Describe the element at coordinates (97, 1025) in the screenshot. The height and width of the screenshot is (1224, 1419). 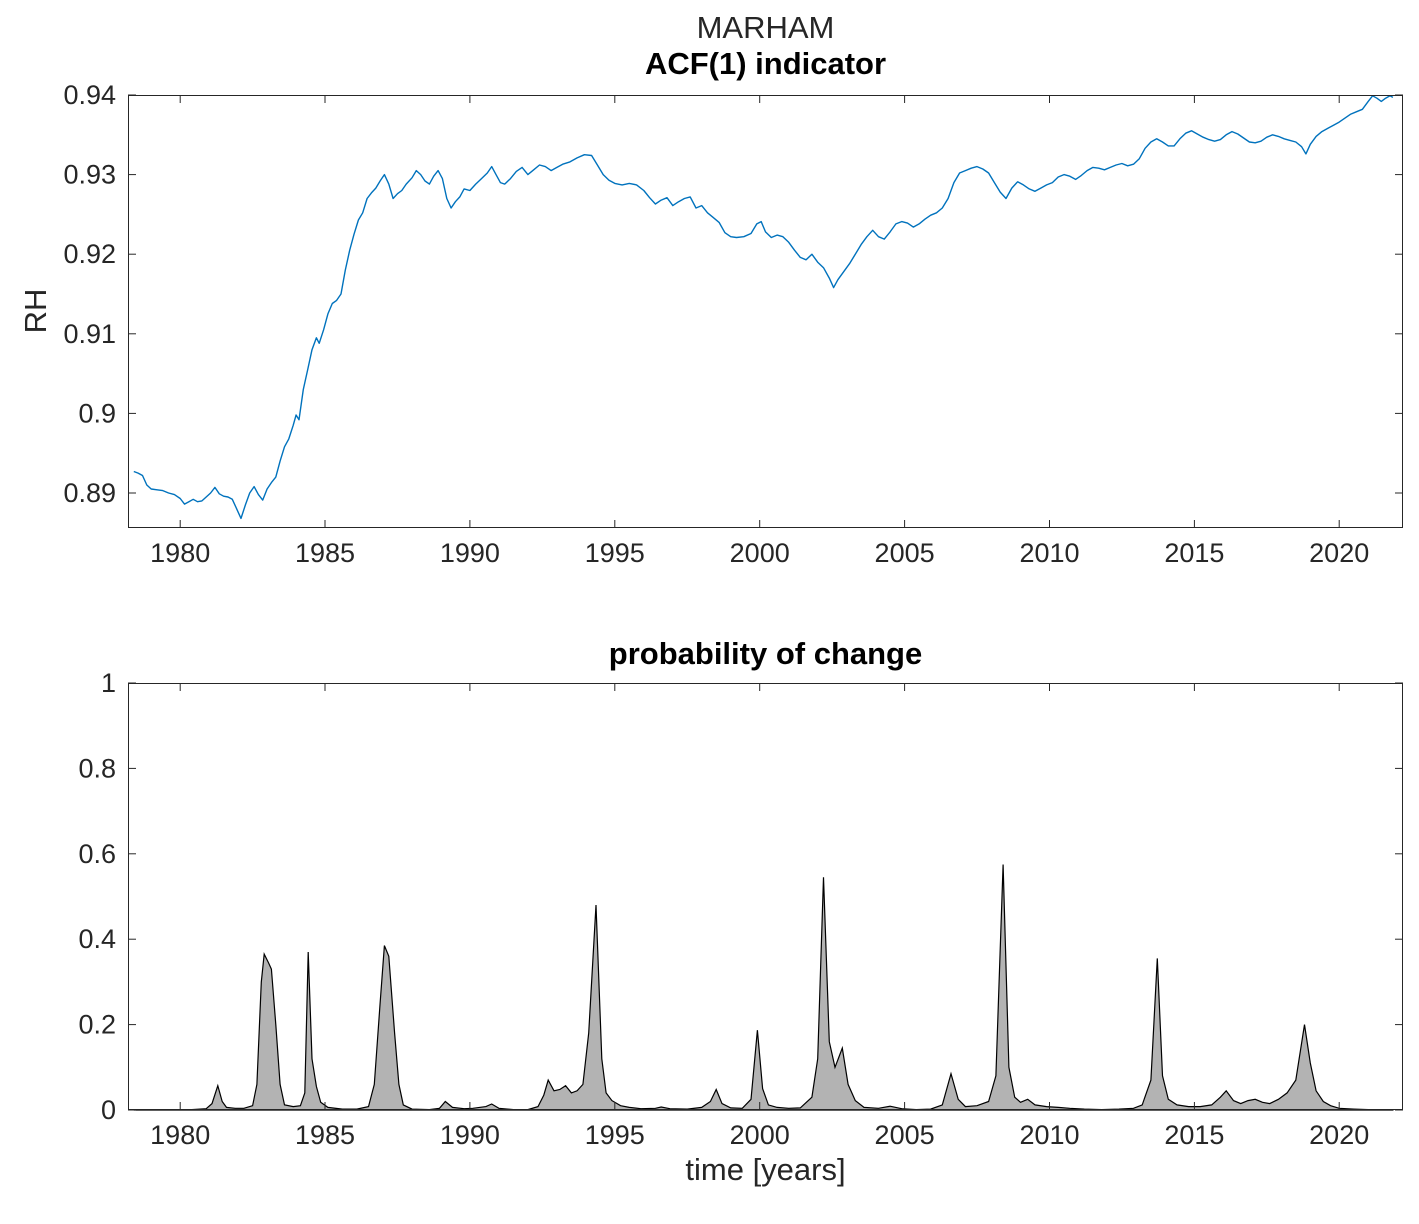
I see `y-tick-label: 0.2` at that location.